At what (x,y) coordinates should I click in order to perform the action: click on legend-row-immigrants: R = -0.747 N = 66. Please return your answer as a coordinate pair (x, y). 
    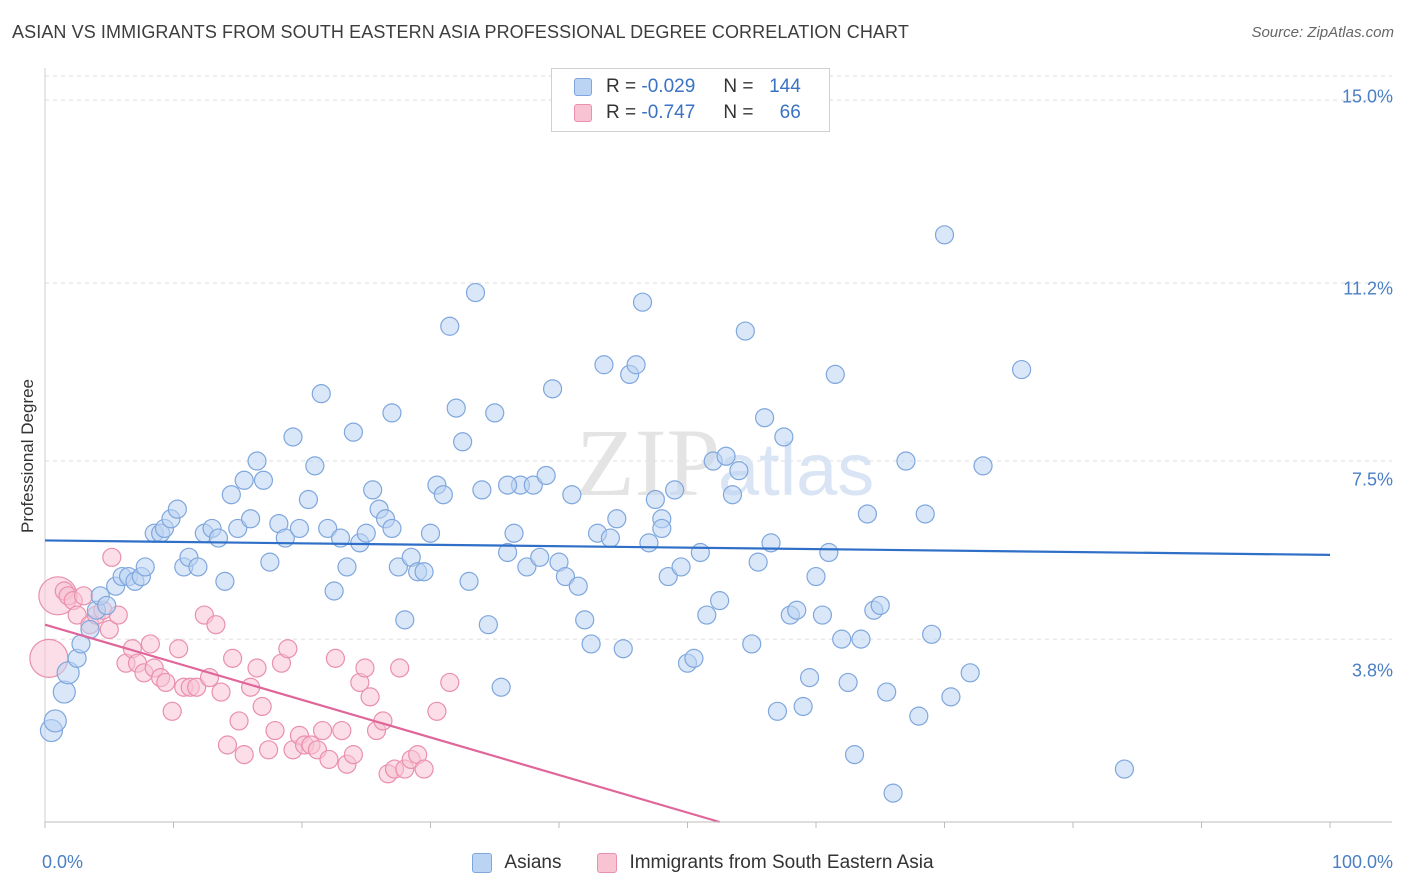
    Looking at the image, I should click on (687, 113).